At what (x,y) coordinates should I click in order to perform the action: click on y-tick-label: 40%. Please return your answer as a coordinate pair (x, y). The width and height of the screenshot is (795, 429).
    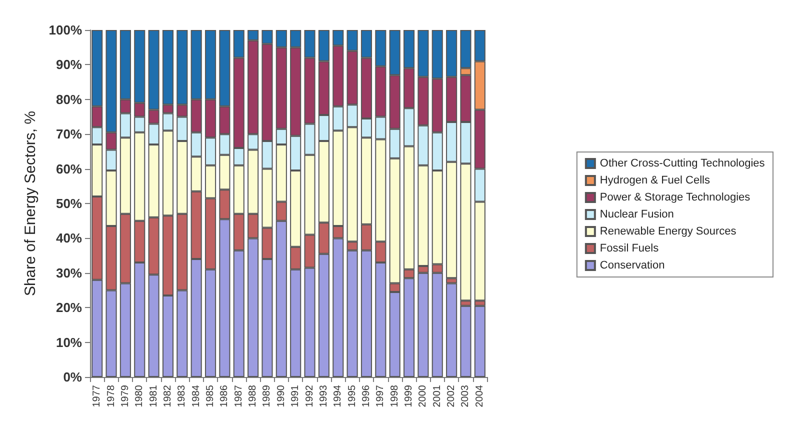
    Looking at the image, I should click on (69, 238).